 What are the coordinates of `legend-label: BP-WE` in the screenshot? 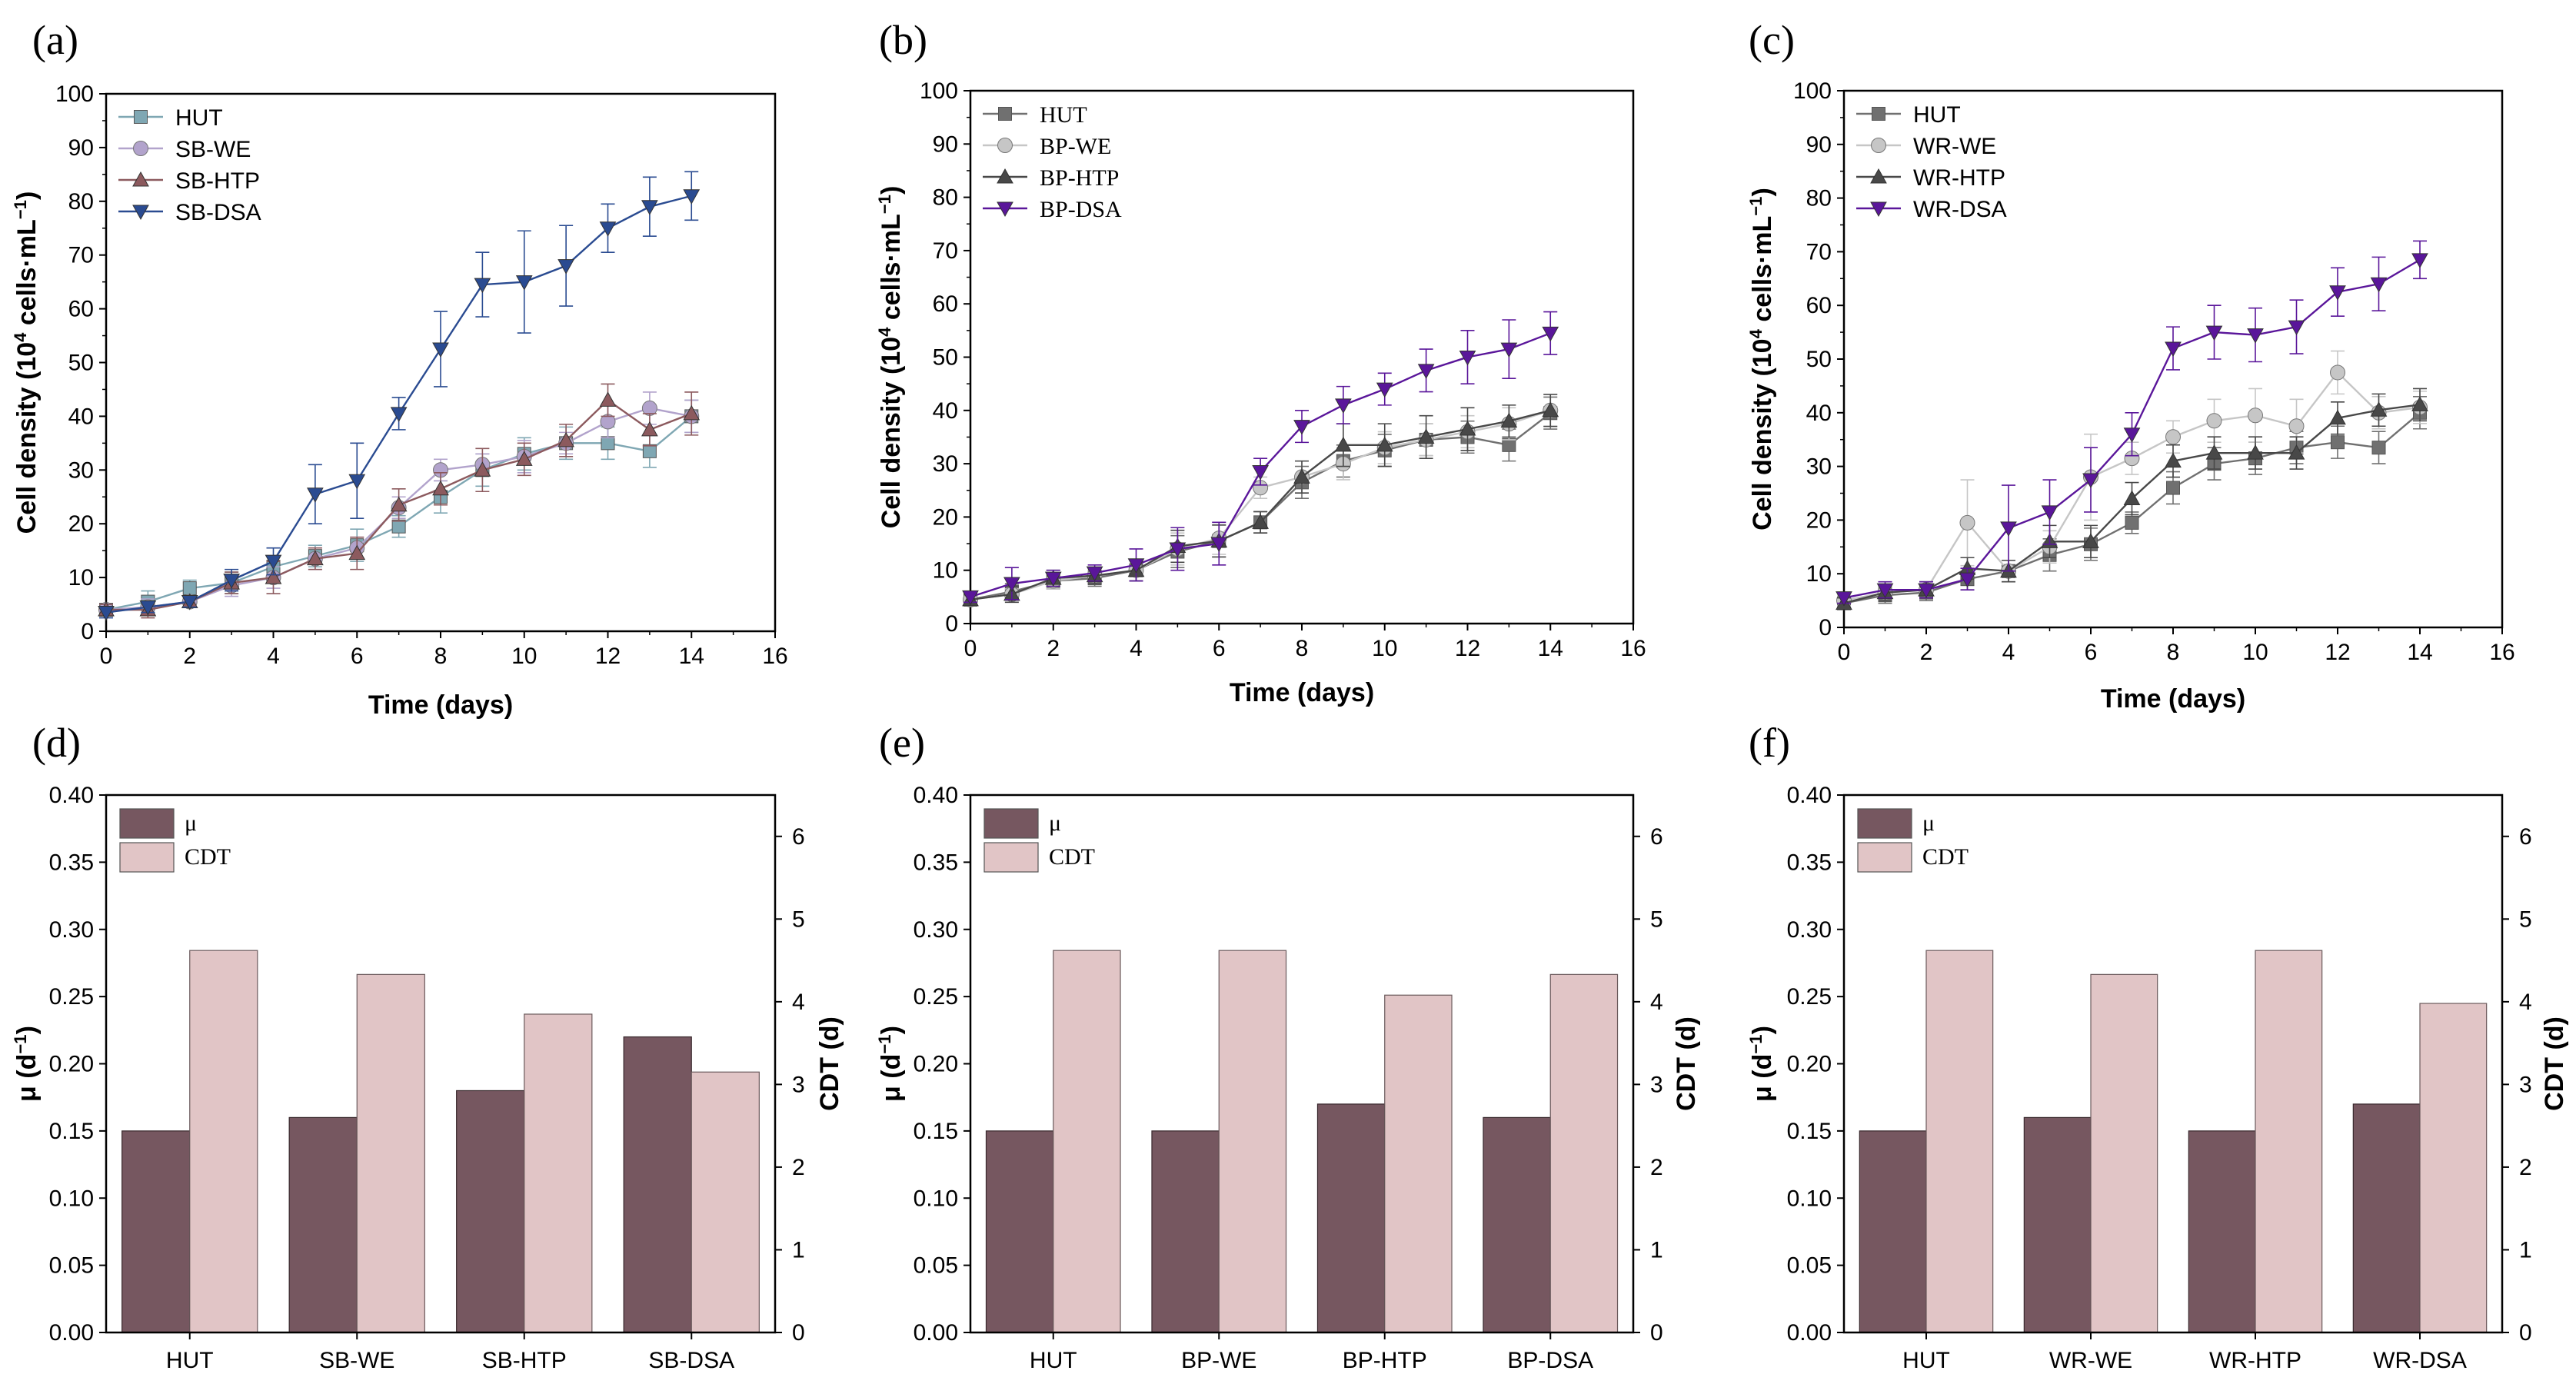 It's located at (1075, 146).